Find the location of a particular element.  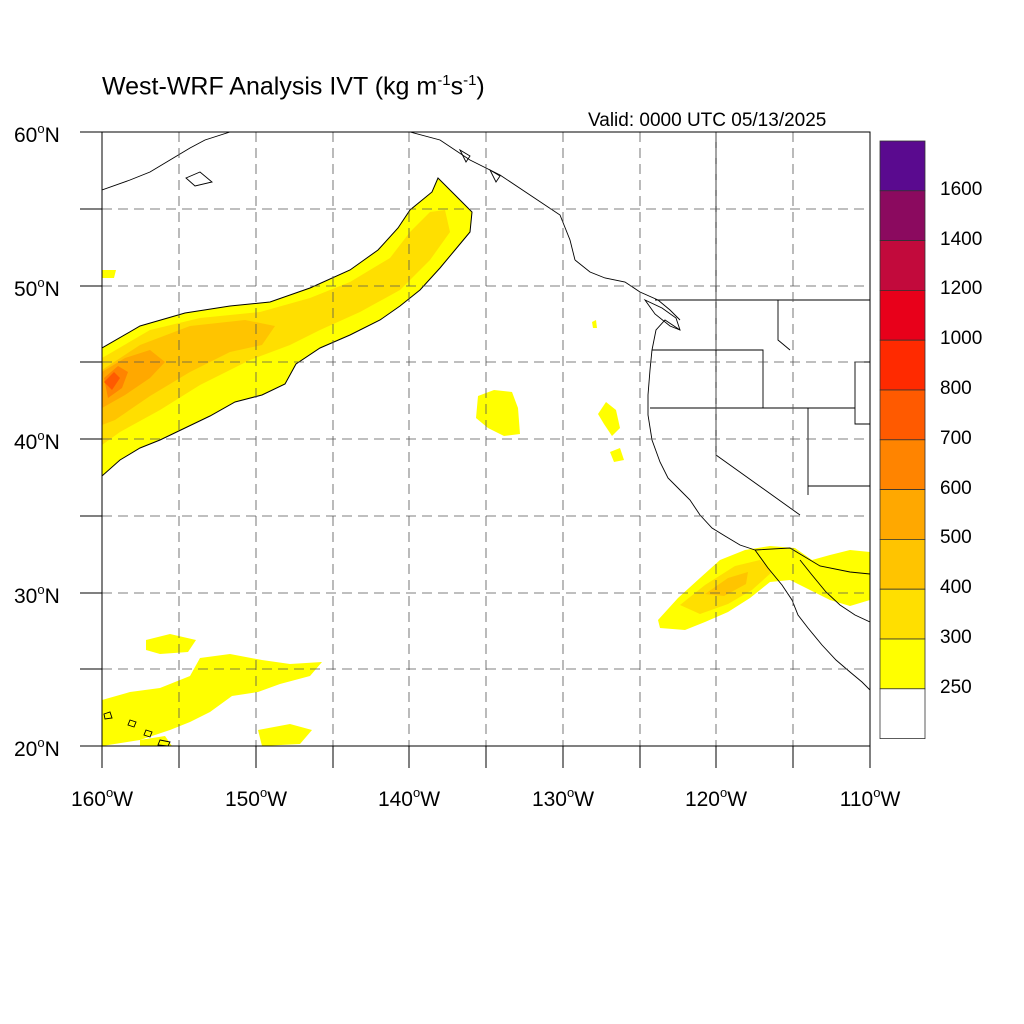

lat-label-60: 60oN is located at coordinates (37, 134).